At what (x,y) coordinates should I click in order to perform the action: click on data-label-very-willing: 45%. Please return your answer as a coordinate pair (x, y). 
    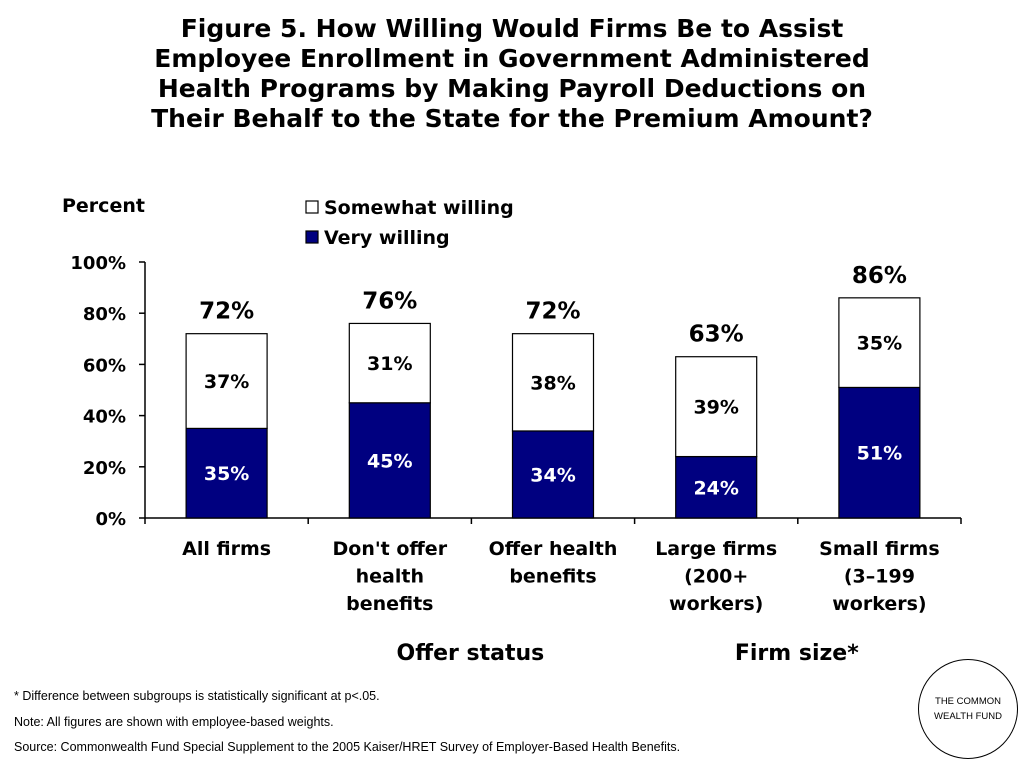
    Looking at the image, I should click on (389, 461).